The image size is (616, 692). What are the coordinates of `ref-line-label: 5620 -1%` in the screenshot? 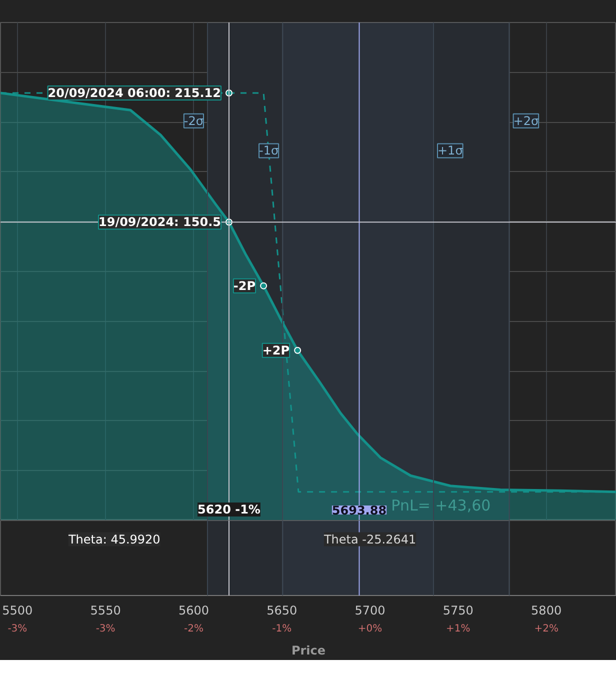 It's located at (229, 509).